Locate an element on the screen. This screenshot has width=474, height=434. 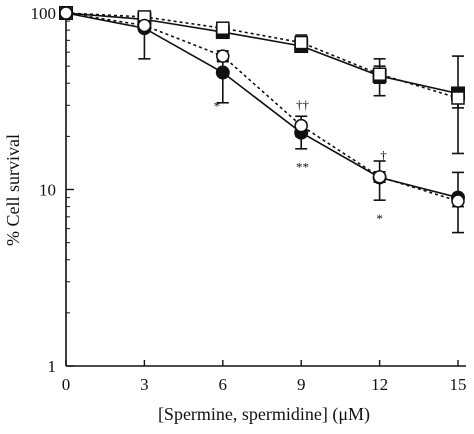
x-tick-label: 6 is located at coordinates (223, 384).